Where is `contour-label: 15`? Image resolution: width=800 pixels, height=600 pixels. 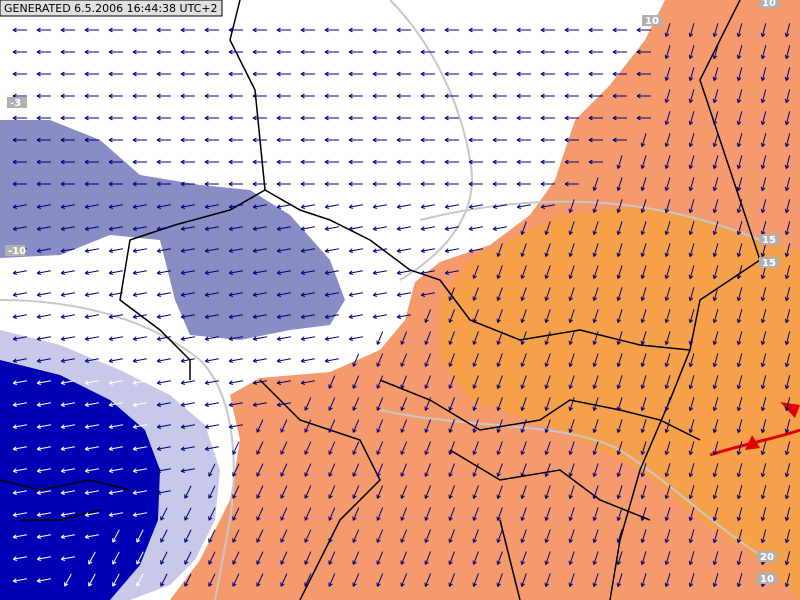
contour-label: 15 is located at coordinates (769, 263).